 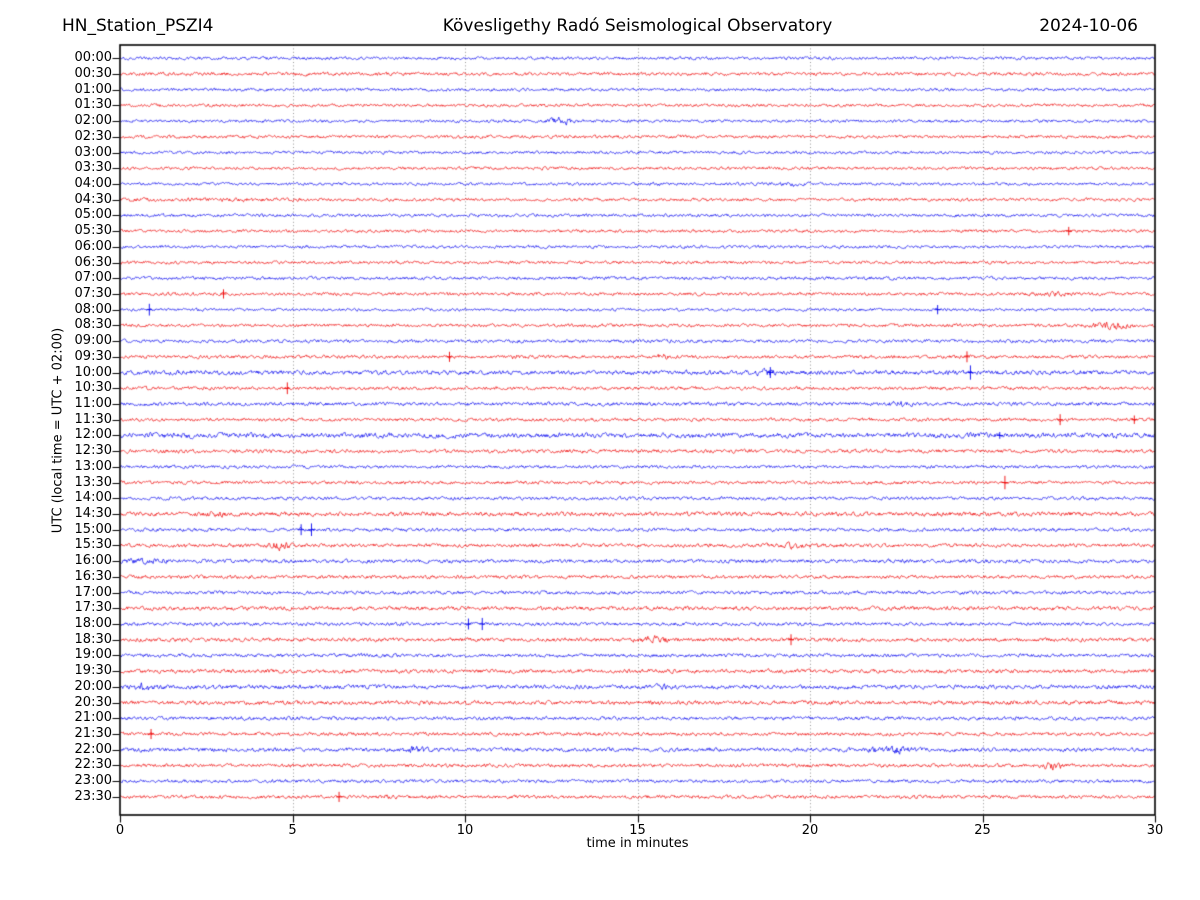 What do you see at coordinates (292, 830) in the screenshot?
I see `x-tick-label: 5` at bounding box center [292, 830].